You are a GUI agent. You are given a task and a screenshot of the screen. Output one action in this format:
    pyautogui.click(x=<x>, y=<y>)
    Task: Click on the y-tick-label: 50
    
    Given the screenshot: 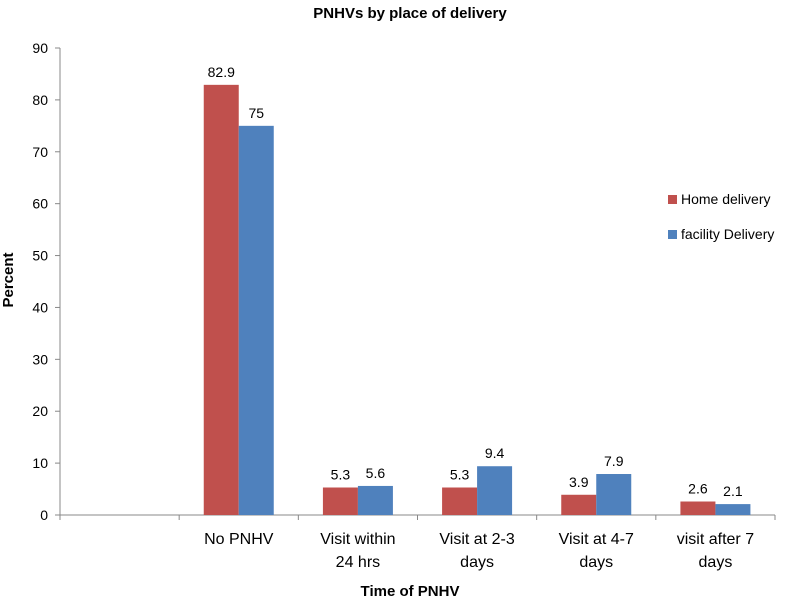 What is the action you would take?
    pyautogui.click(x=40, y=256)
    